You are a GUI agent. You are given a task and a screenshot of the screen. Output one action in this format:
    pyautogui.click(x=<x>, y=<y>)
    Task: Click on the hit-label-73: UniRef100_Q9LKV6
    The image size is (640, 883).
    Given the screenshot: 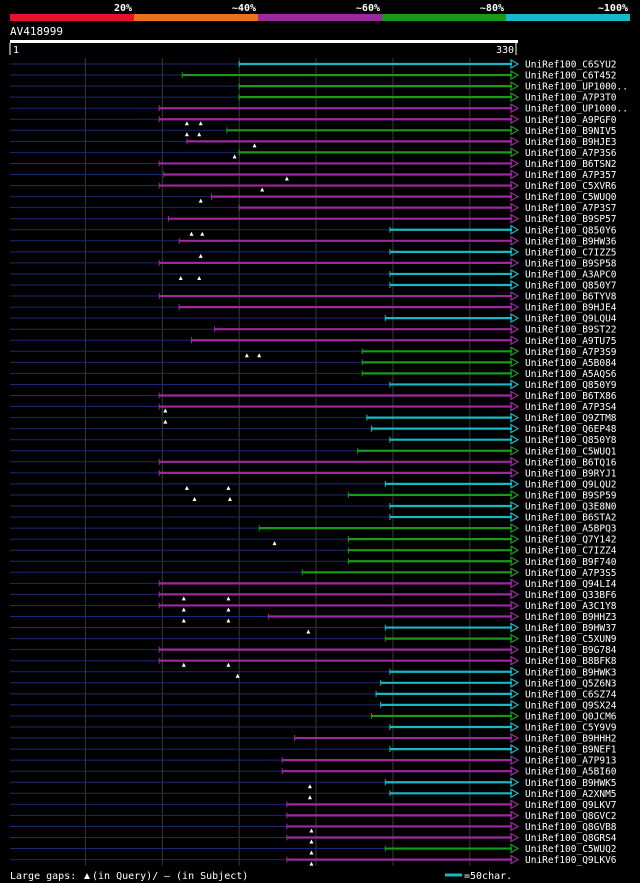 What is the action you would take?
    pyautogui.click(x=571, y=860)
    